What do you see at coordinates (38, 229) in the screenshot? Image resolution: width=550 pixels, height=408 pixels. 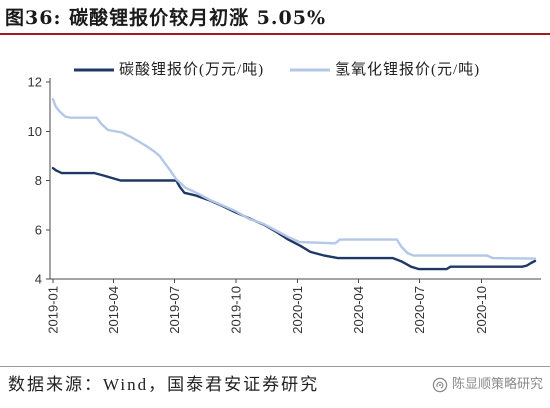 I see `y-tick-label: 6` at bounding box center [38, 229].